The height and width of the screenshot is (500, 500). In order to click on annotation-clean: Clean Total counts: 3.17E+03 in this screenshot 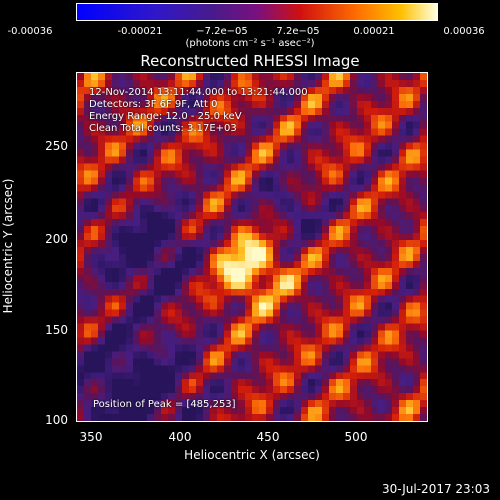, I will do `click(163, 128)`.